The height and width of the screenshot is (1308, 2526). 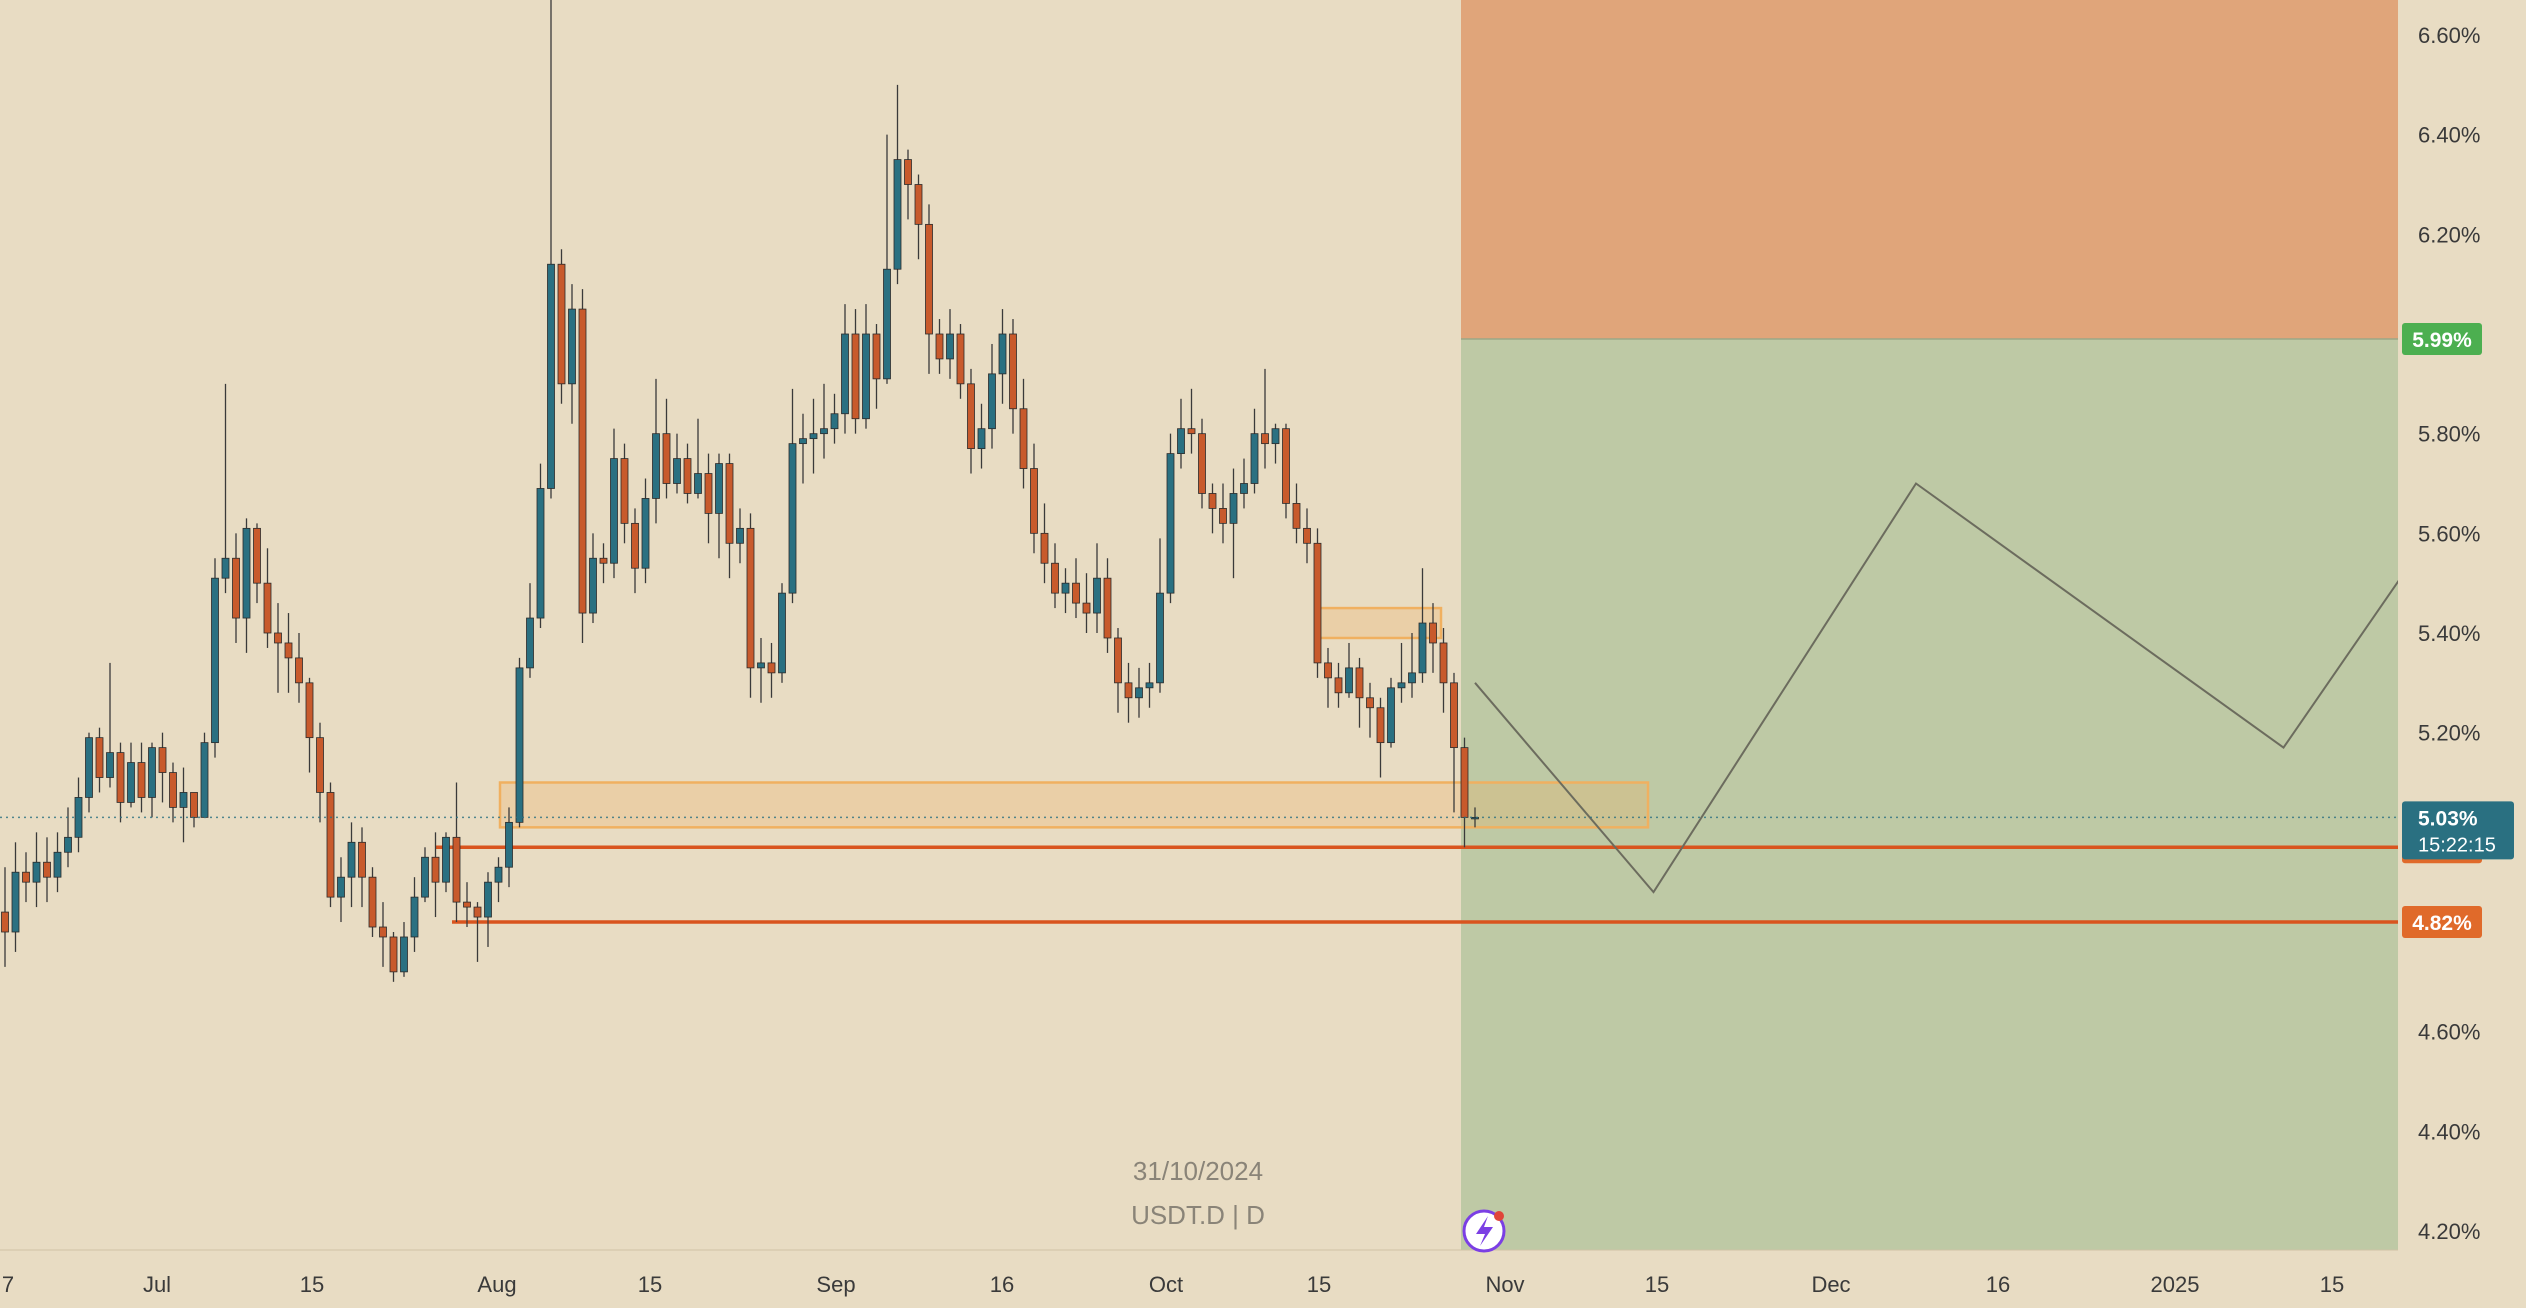 I want to click on x-axis-background, so click(x=1263, y=1279).